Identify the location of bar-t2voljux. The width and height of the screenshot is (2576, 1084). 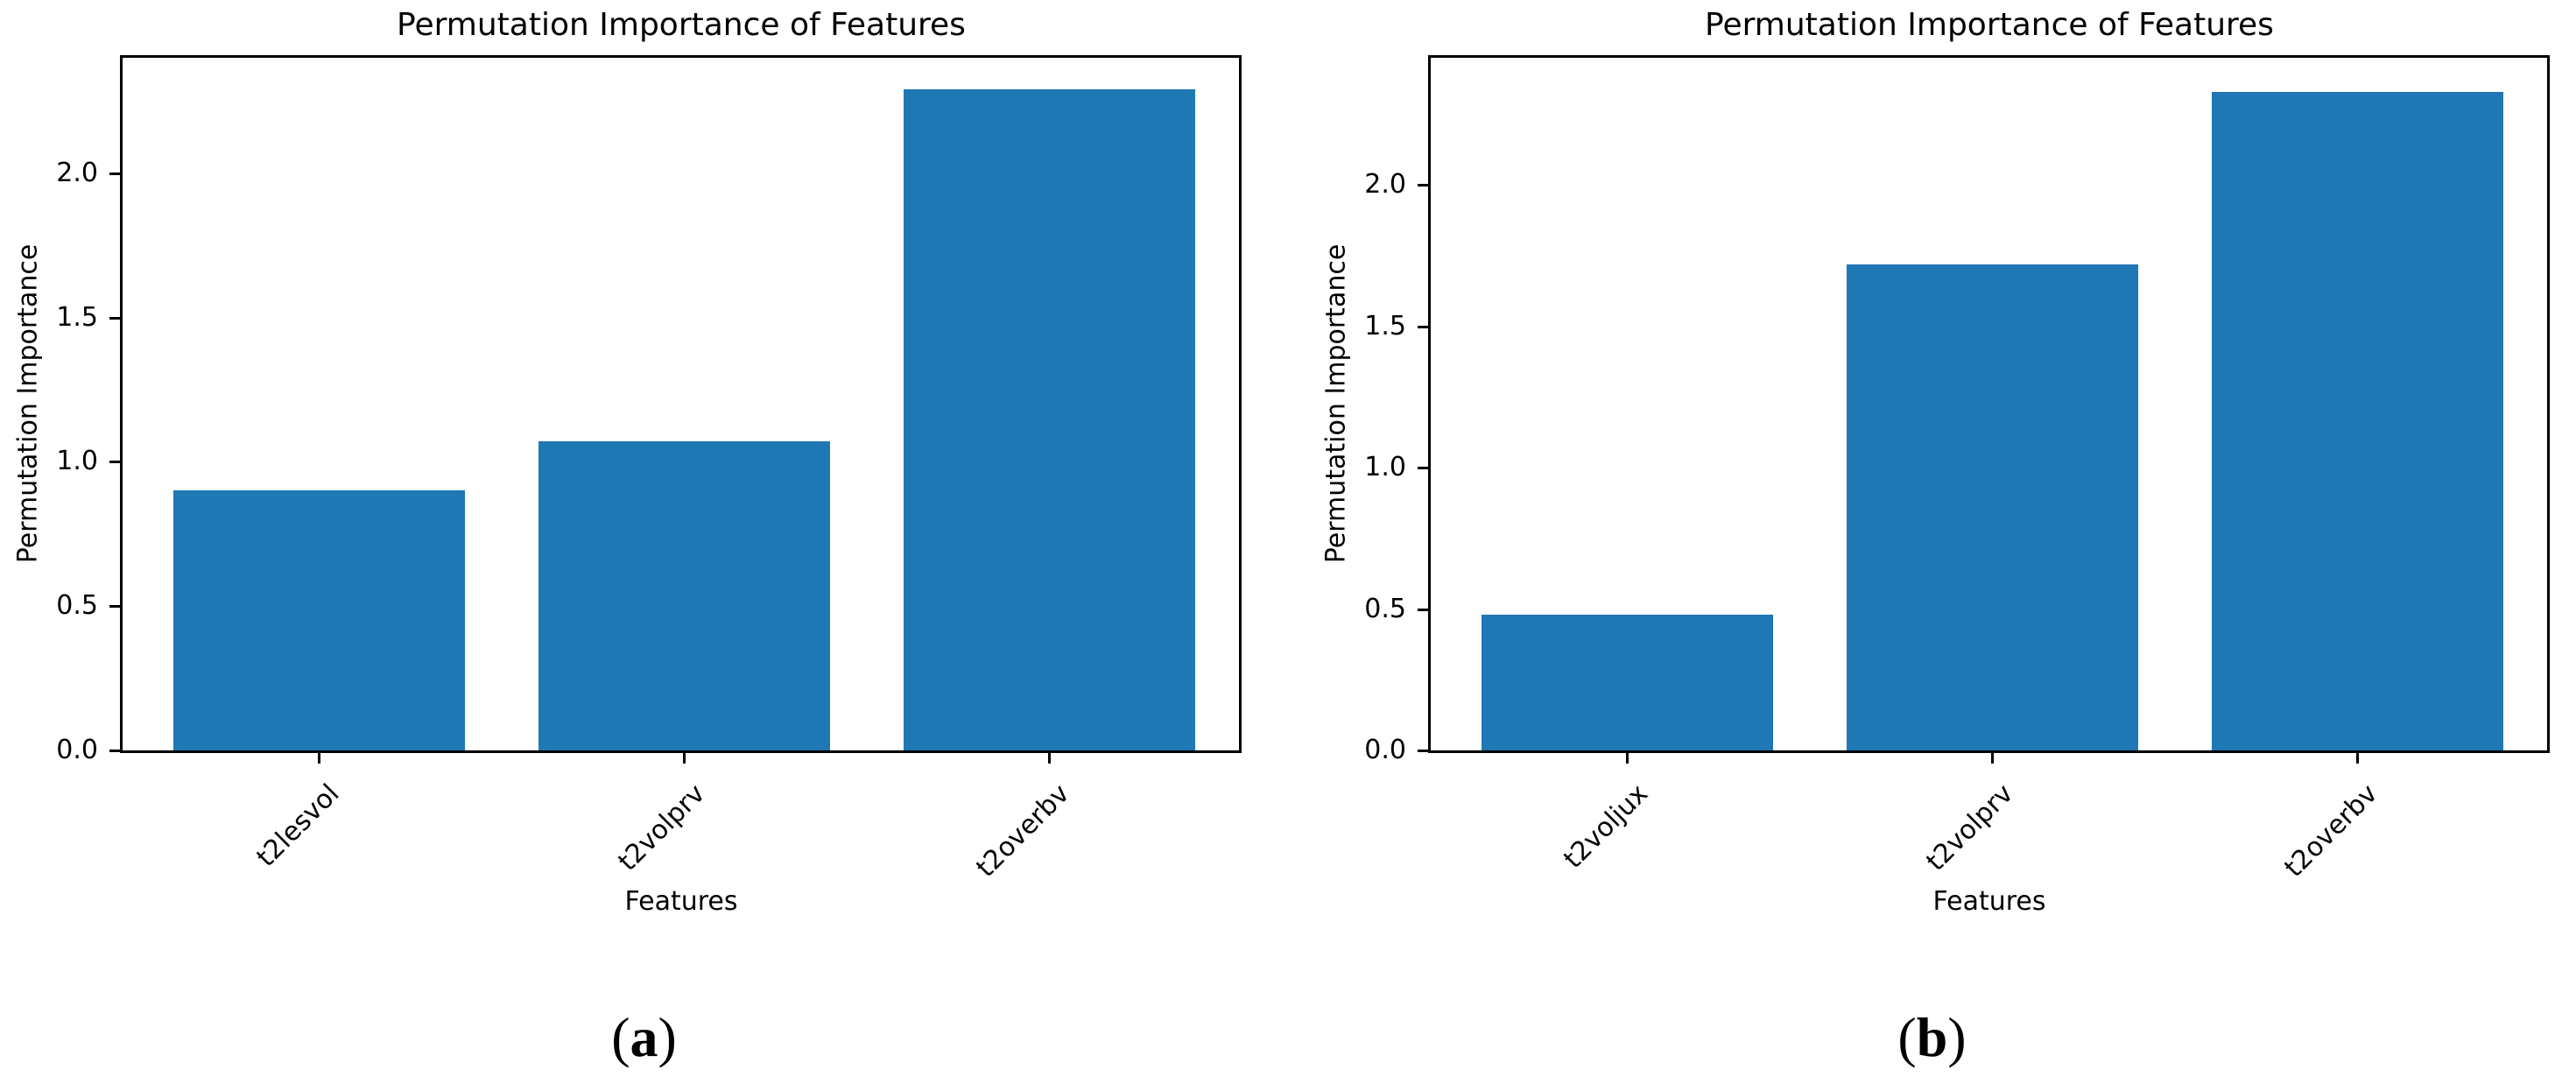
(1627, 682).